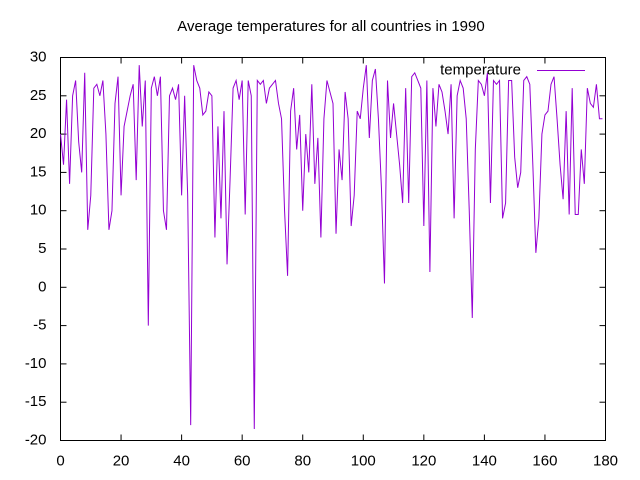 Image resolution: width=640 pixels, height=480 pixels. What do you see at coordinates (363, 460) in the screenshot?
I see `x-tick-label: 100` at bounding box center [363, 460].